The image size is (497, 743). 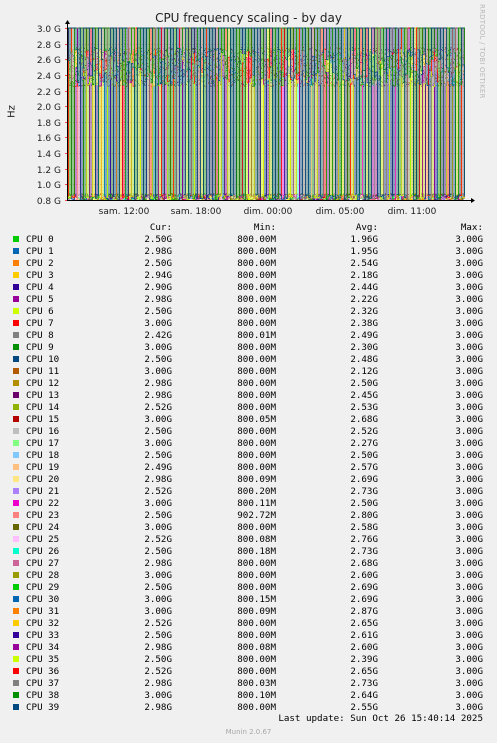 What do you see at coordinates (40, 287) in the screenshot?
I see `legend-series-name: CPU 4` at bounding box center [40, 287].